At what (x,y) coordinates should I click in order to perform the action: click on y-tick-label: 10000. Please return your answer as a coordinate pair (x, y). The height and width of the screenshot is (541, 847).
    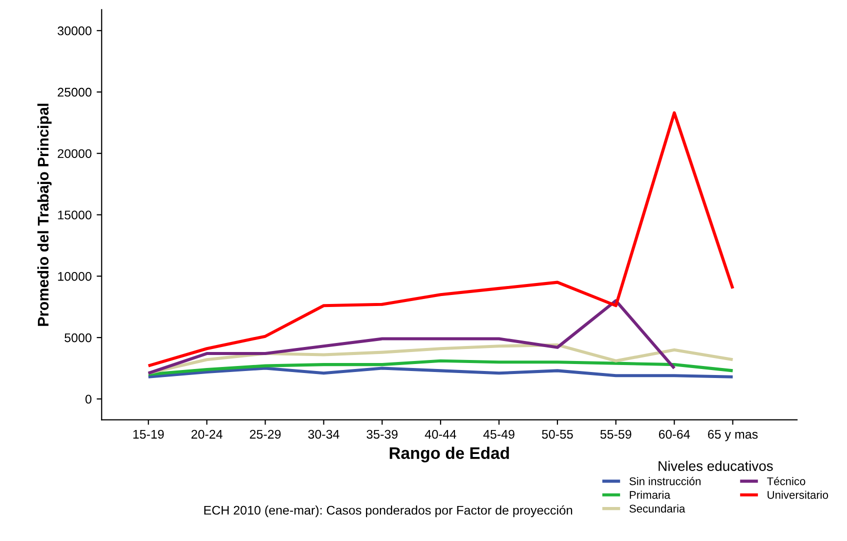
    Looking at the image, I should click on (75, 276).